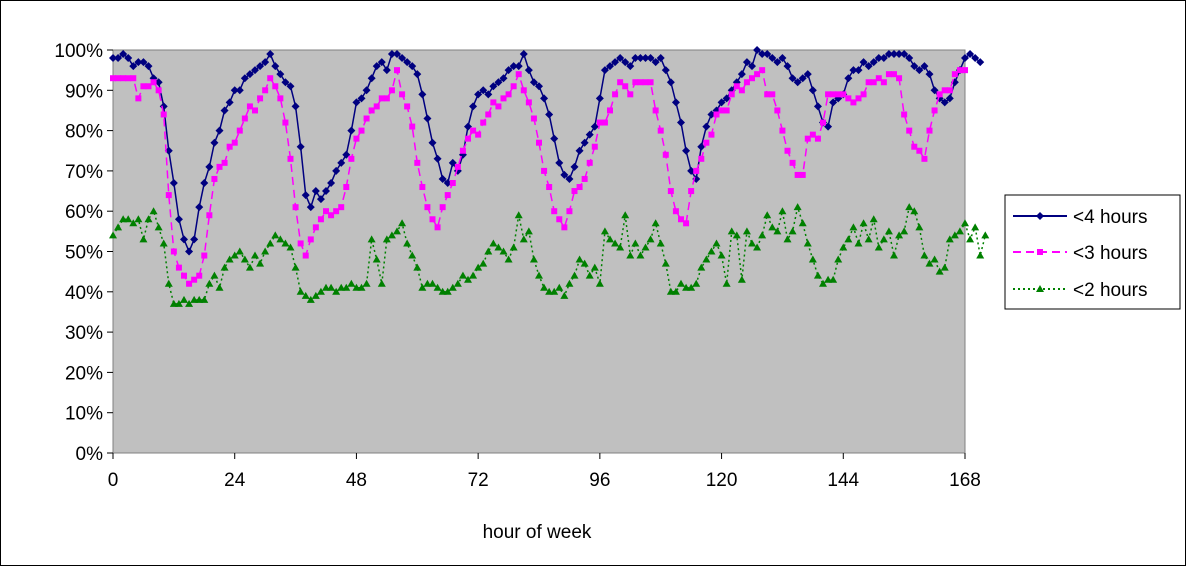  I want to click on x-tick-label: 72, so click(478, 480).